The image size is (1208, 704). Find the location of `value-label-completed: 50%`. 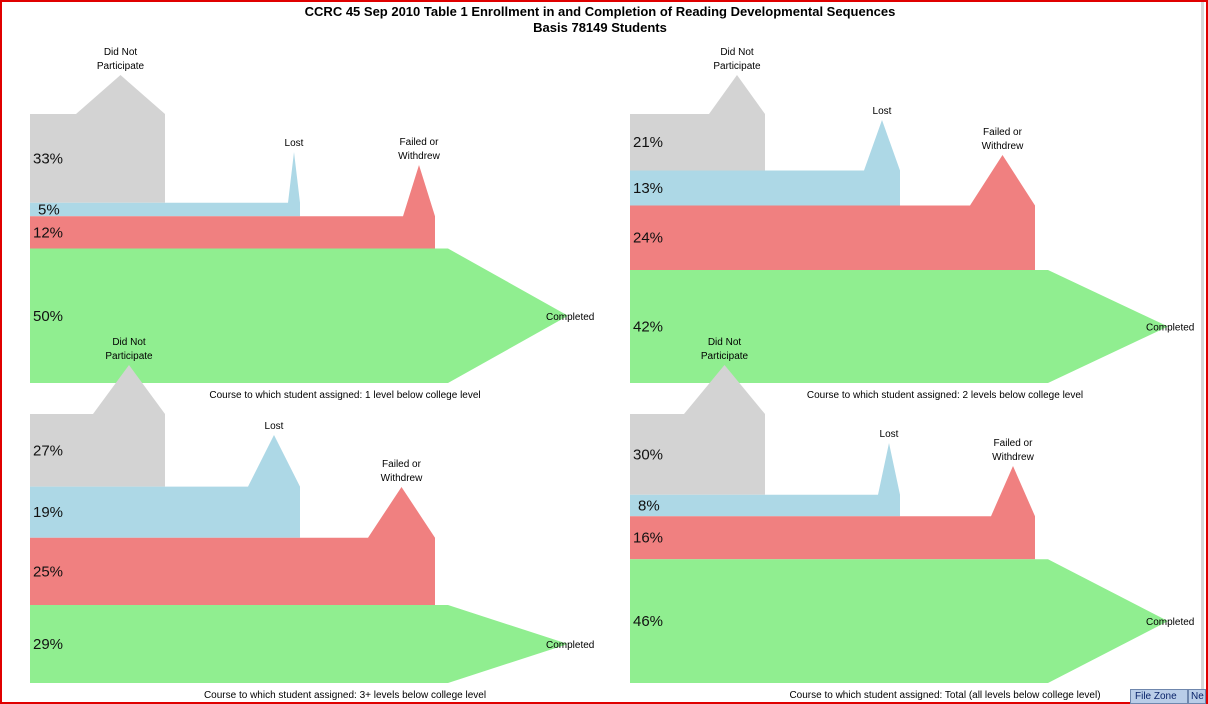

value-label-completed: 50% is located at coordinates (48, 316).